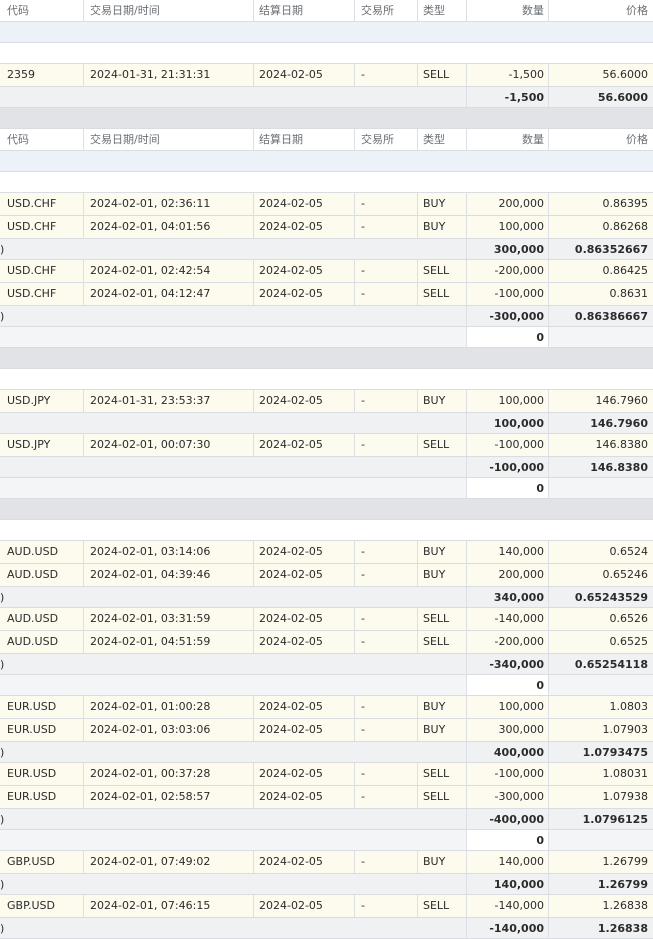  Describe the element at coordinates (326, 597) in the screenshot. I see `subtotal-row: ) 340,000 0.65243529` at that location.